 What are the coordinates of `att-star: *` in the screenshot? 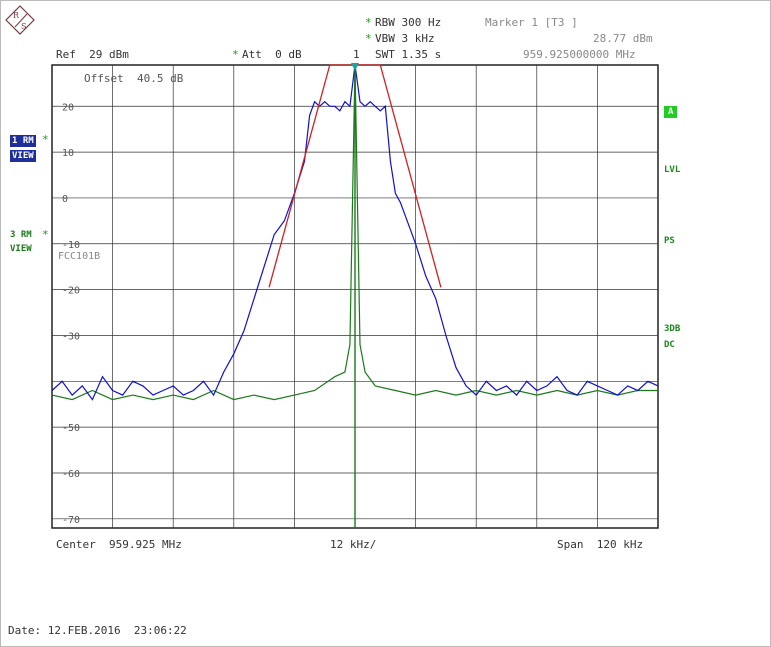 It's located at (235, 54).